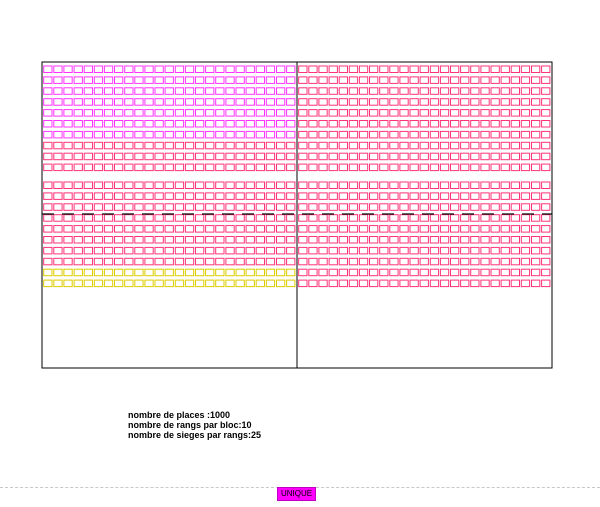  What do you see at coordinates (129, 283) in the screenshot?
I see `seat-left-r20-s9` at bounding box center [129, 283].